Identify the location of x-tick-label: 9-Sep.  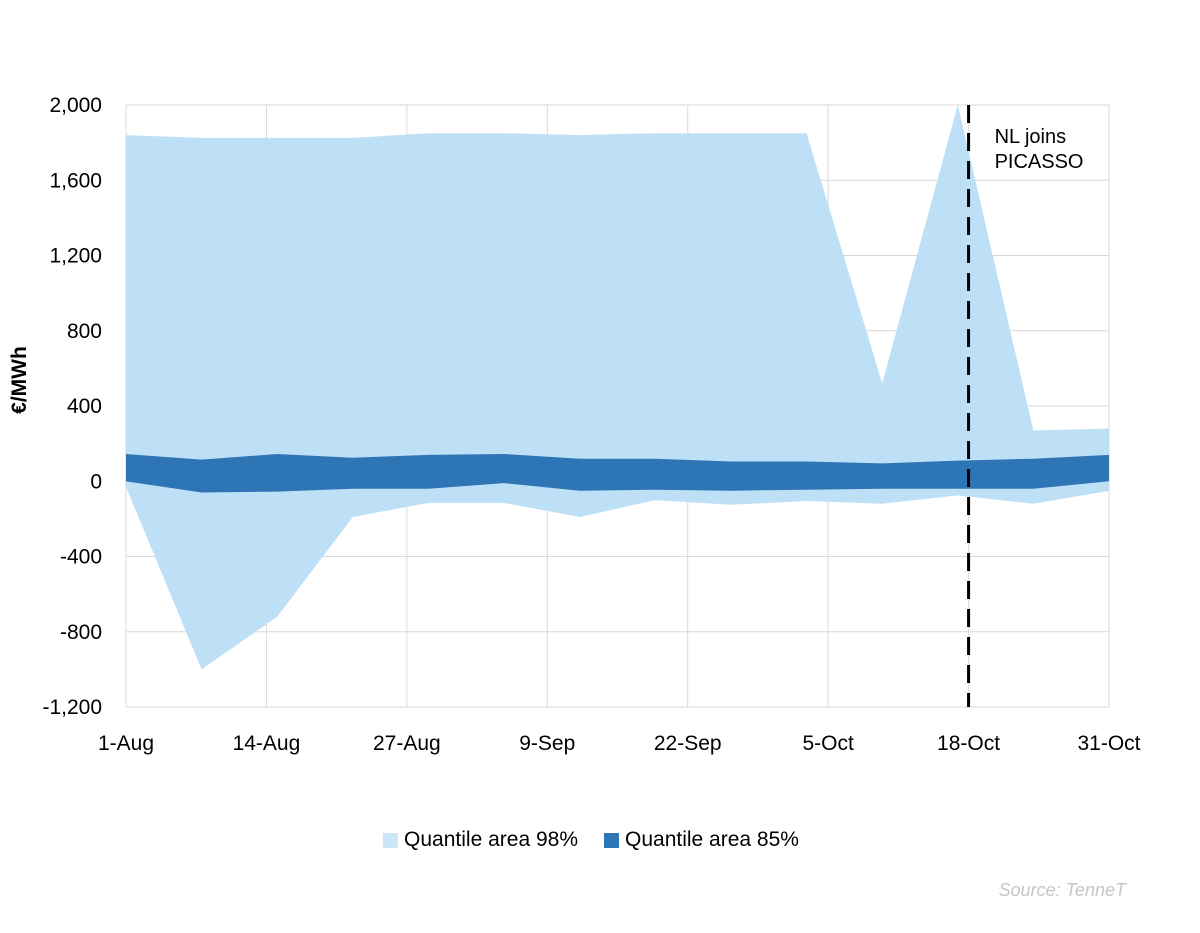
(547, 743).